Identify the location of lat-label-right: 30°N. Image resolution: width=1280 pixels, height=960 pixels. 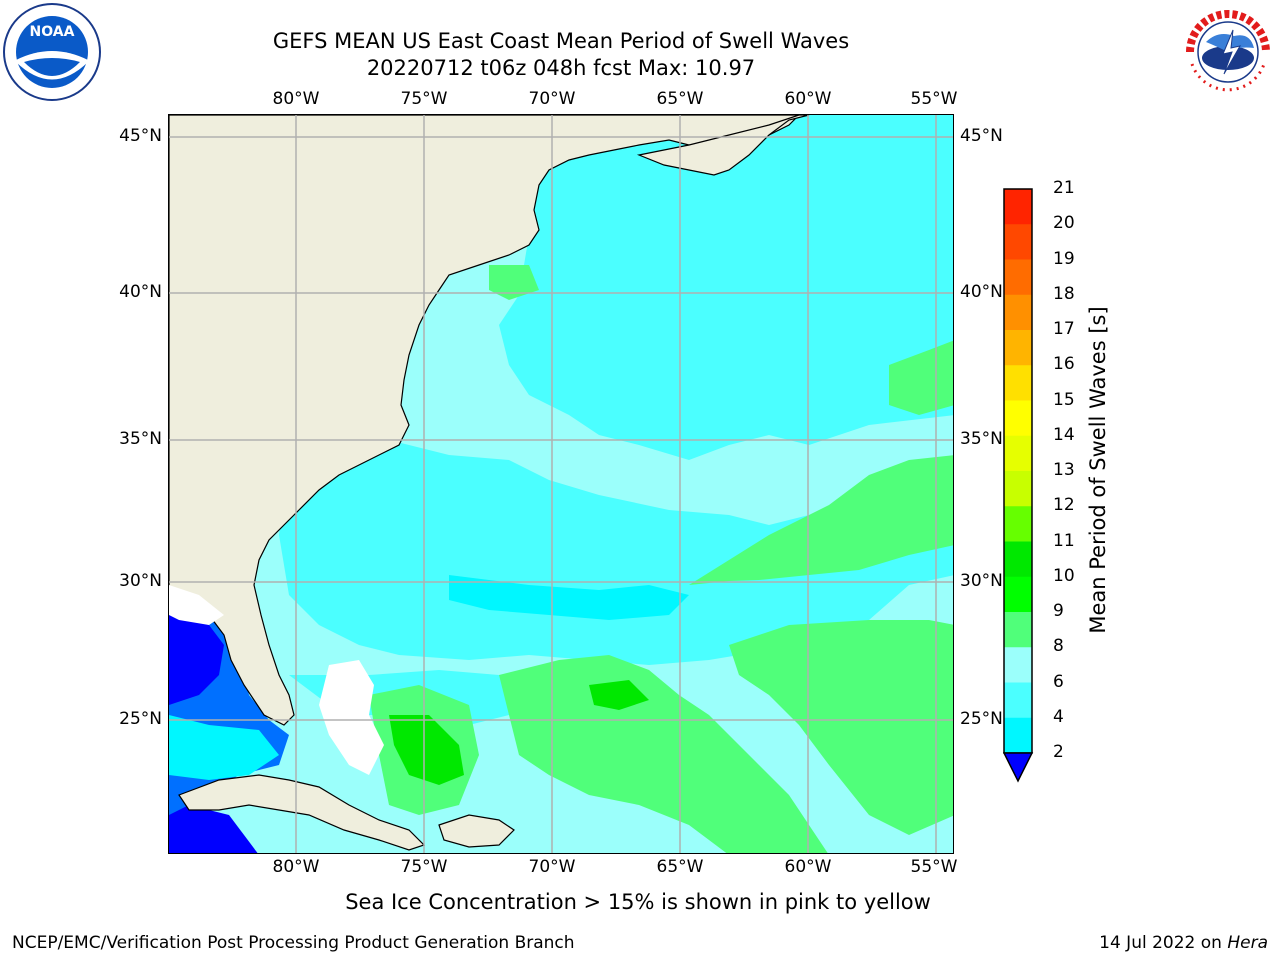
(981, 581).